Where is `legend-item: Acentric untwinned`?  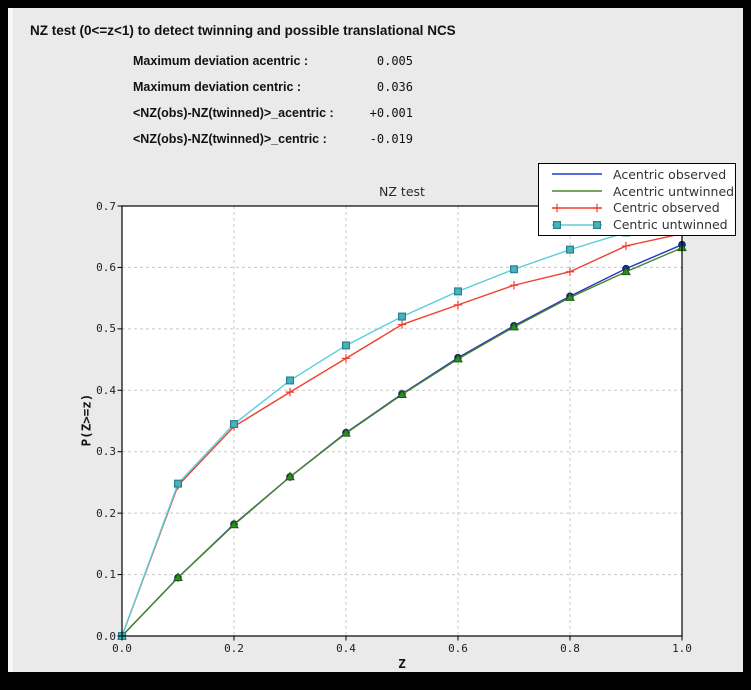
legend-item: Acentric untwinned is located at coordinates (637, 191).